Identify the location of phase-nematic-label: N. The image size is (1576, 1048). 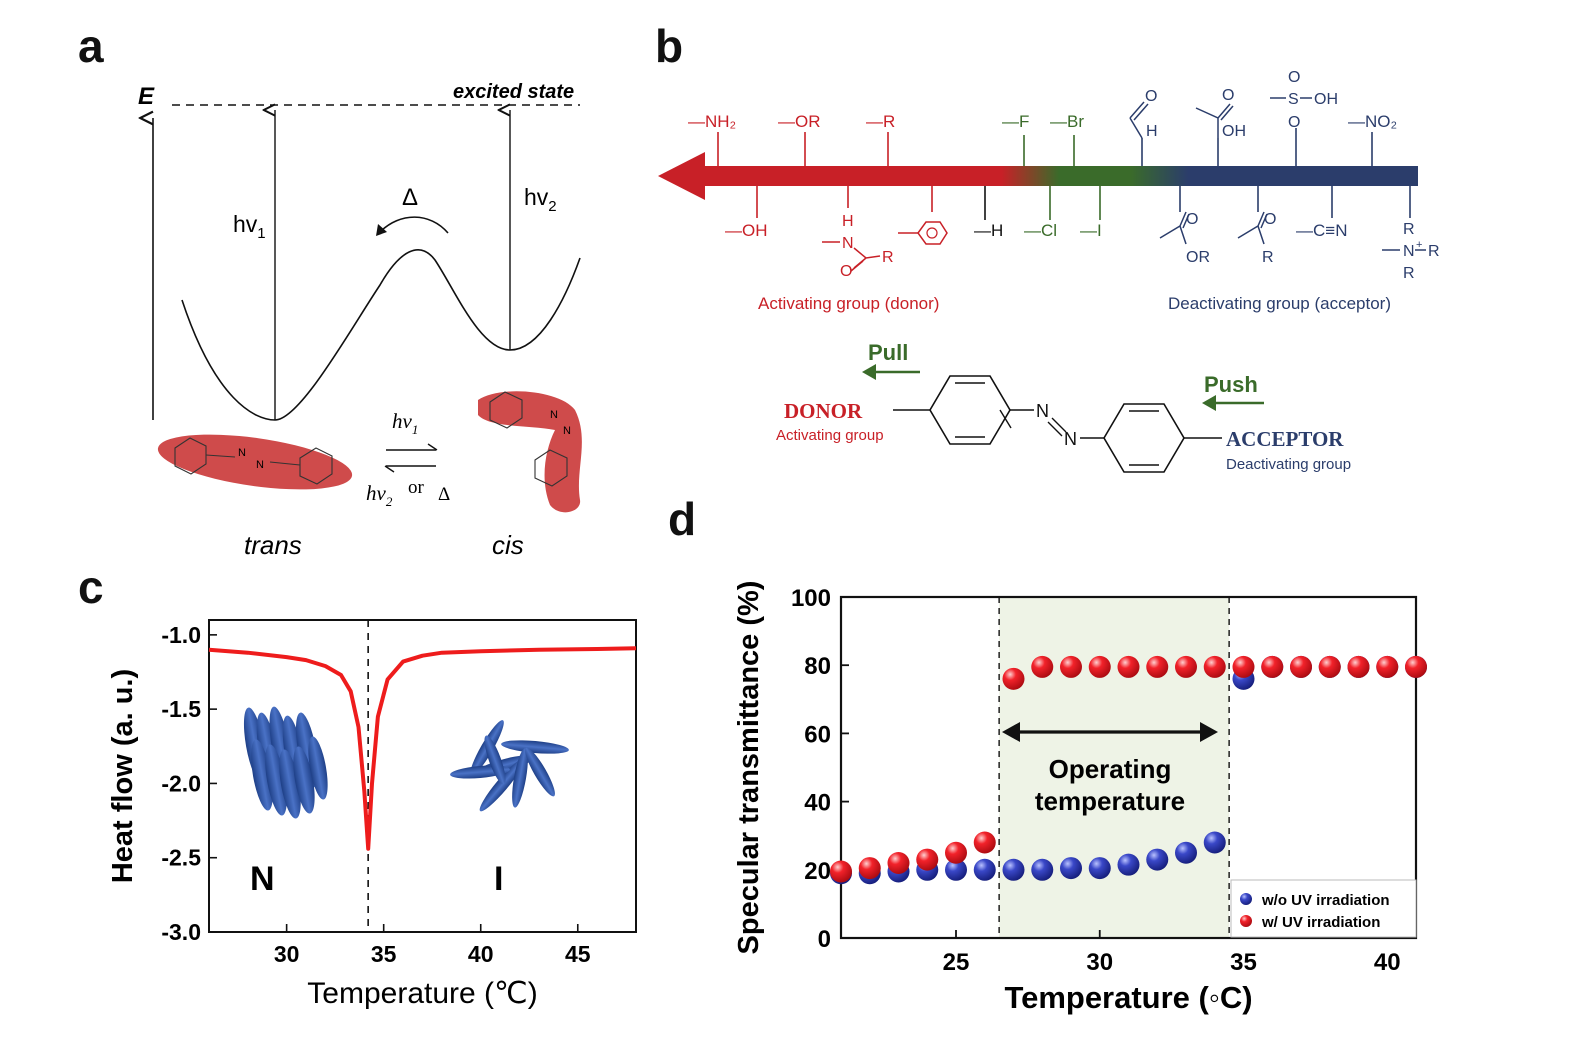
(262, 879).